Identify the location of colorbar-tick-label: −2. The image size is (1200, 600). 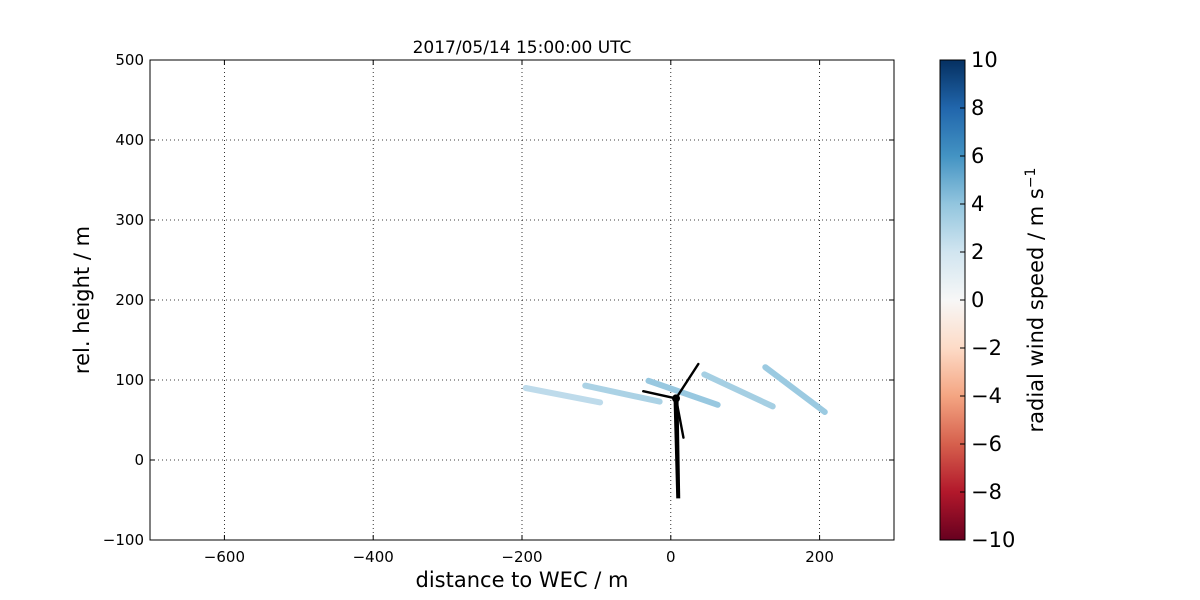
(986, 348).